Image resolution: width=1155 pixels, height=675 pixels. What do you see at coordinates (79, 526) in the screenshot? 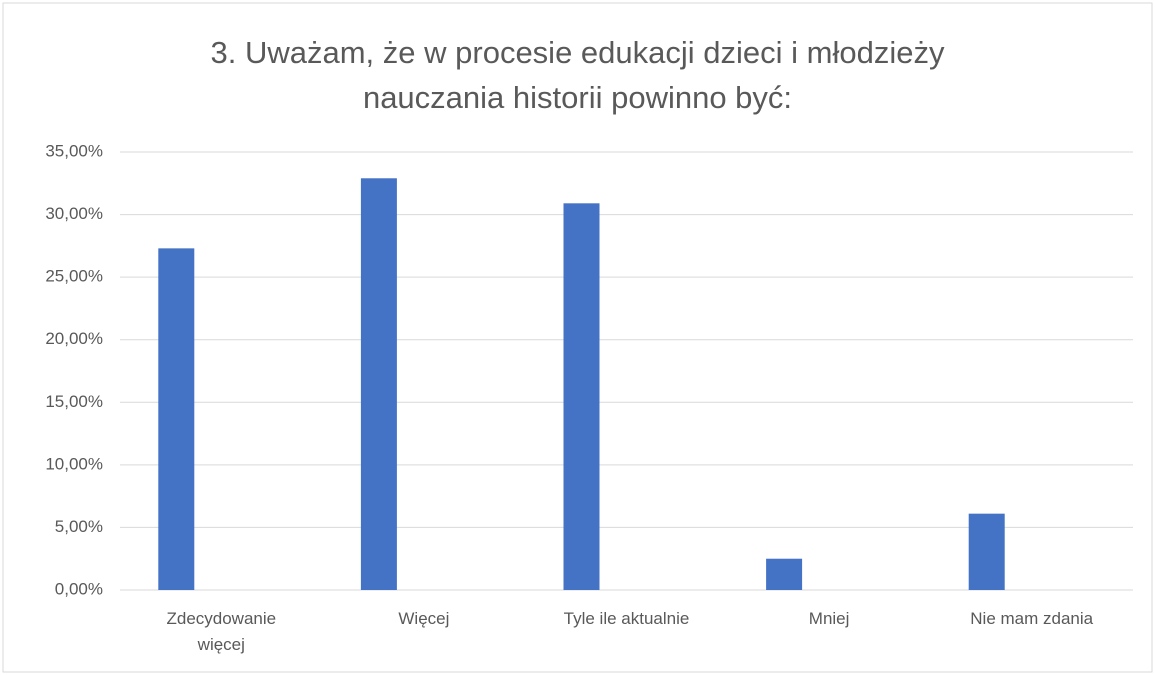
I see `y-tick-label: 5,00%` at bounding box center [79, 526].